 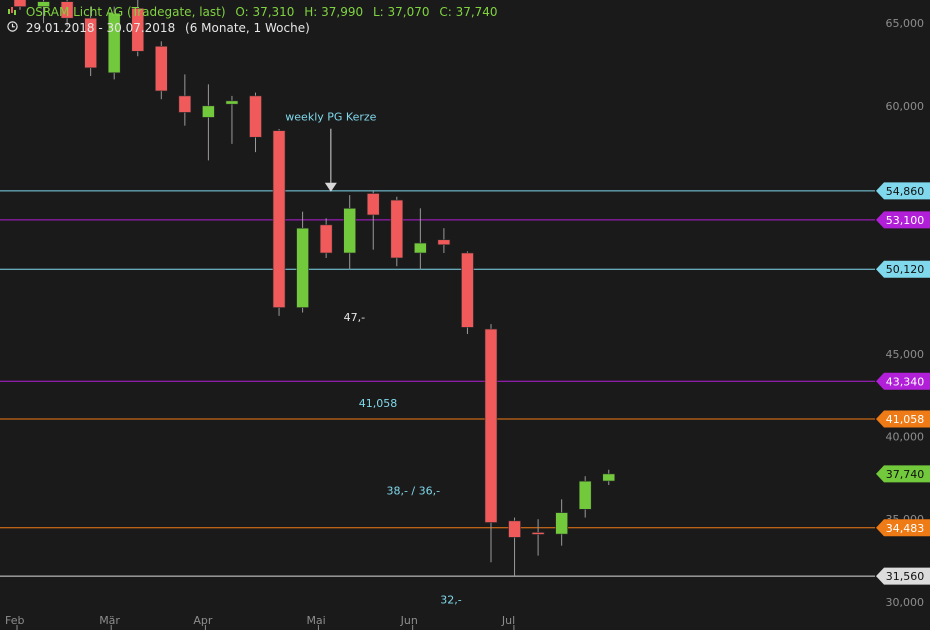 I want to click on annotation-3: 38,- / 36,-, so click(x=413, y=490).